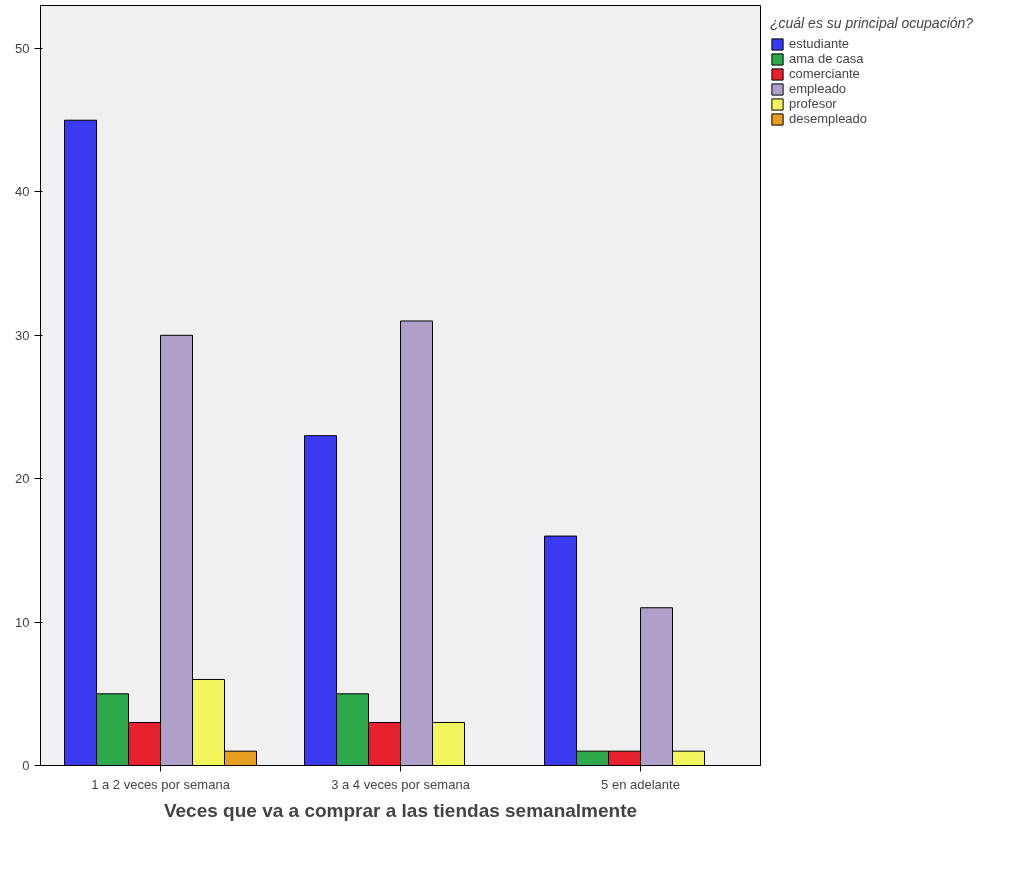 Image resolution: width=1033 pixels, height=895 pixels. I want to click on y-tick-label: 0, so click(26, 765).